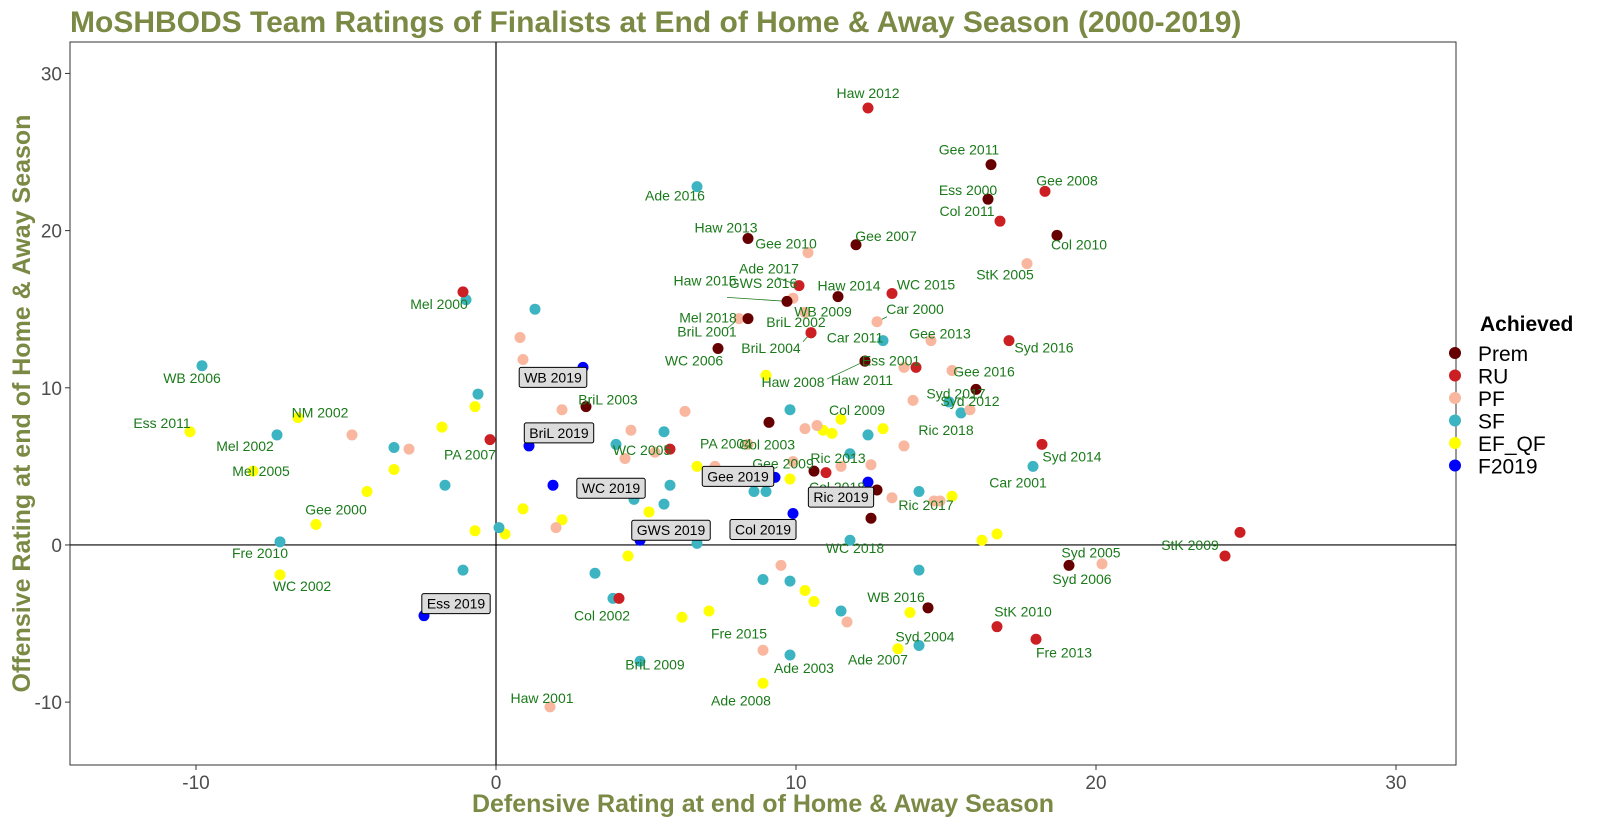 Image resolution: width=1600 pixels, height=822 pixels. I want to click on point-ric-2013, so click(850, 454).